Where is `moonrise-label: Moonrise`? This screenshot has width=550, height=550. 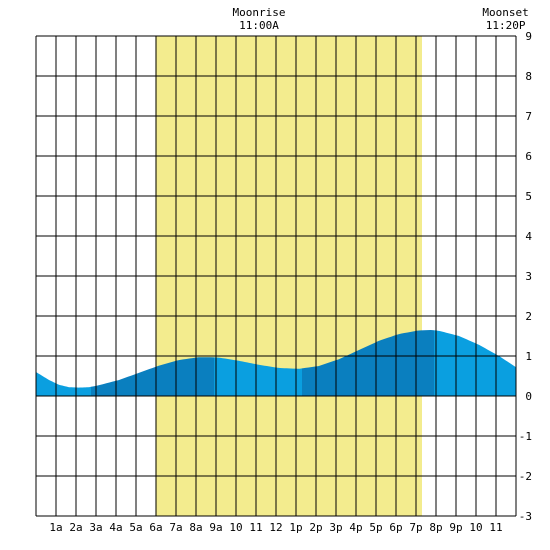
moonrise-label: Moonrise is located at coordinates (259, 12).